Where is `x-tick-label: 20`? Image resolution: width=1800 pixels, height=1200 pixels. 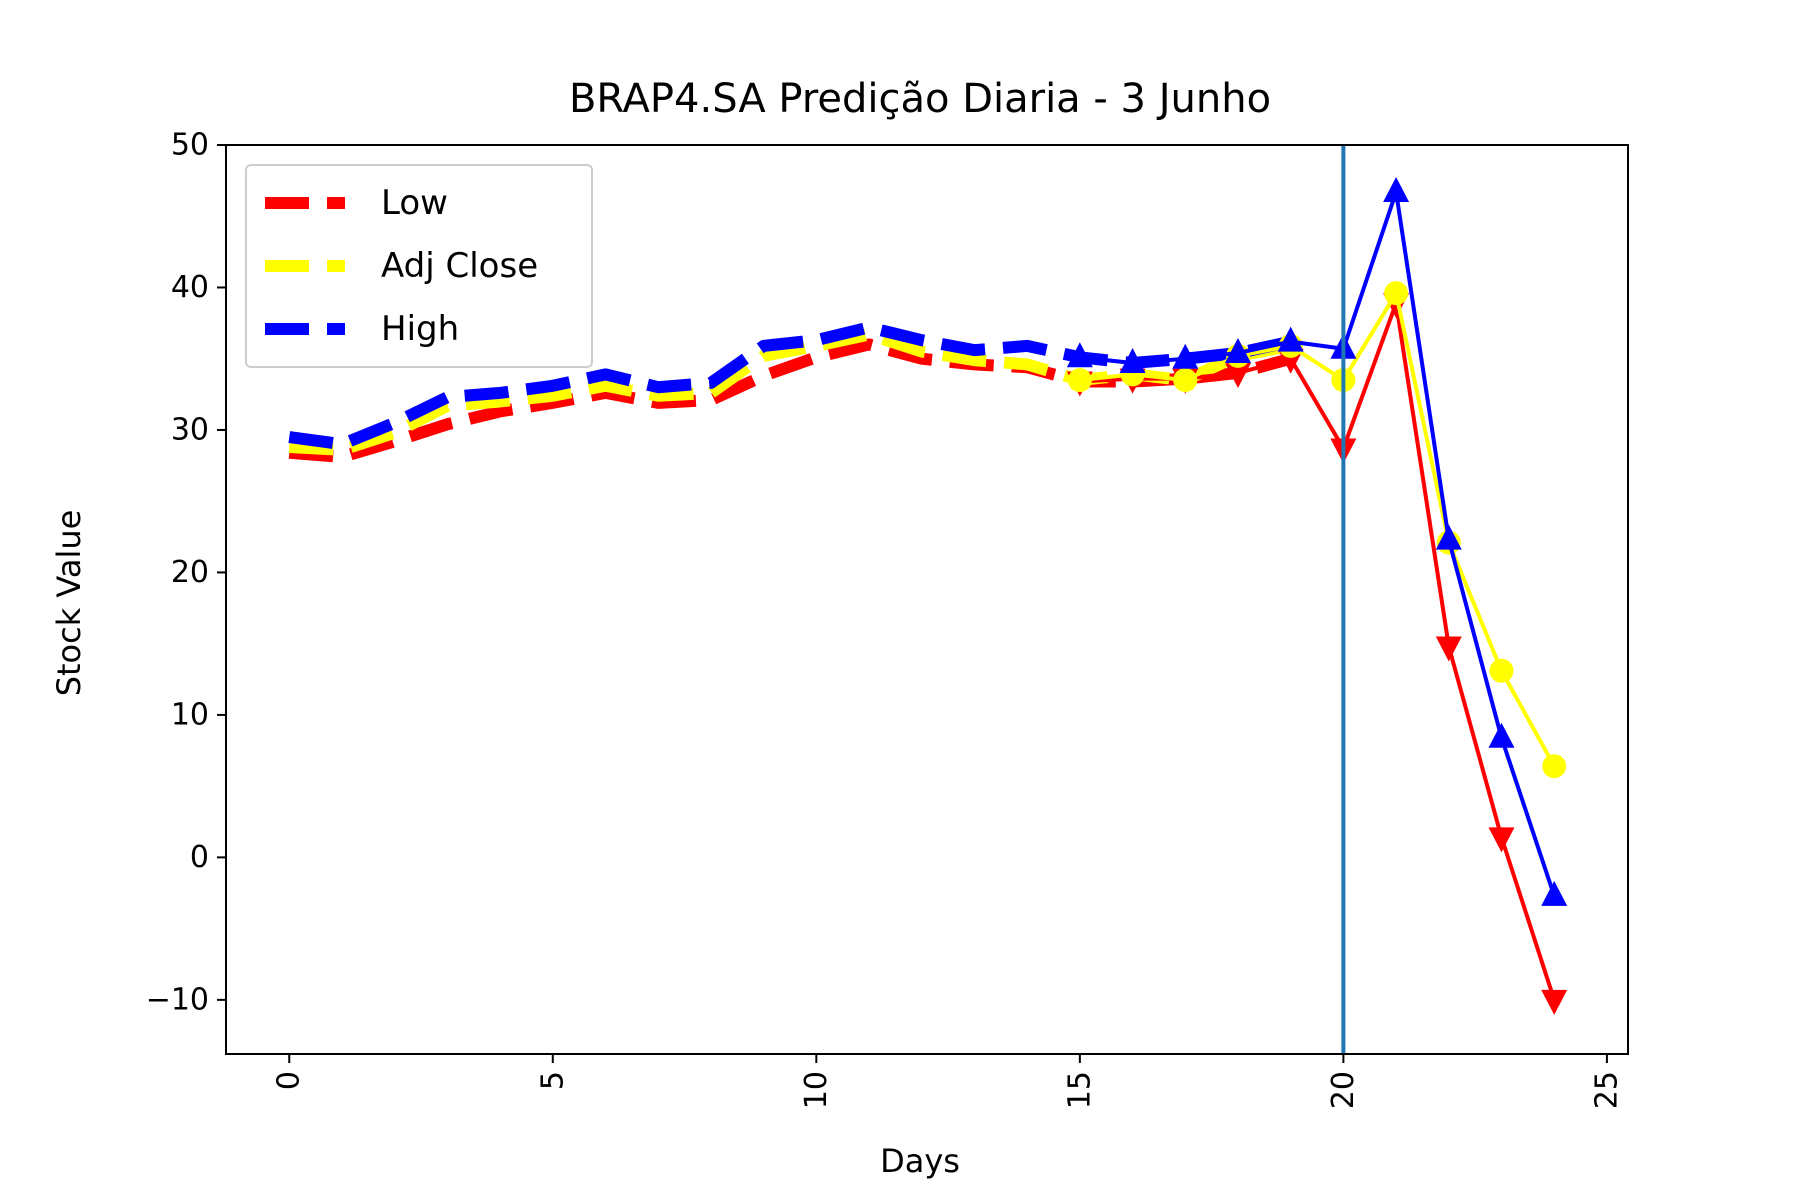 x-tick-label: 20 is located at coordinates (1343, 1090).